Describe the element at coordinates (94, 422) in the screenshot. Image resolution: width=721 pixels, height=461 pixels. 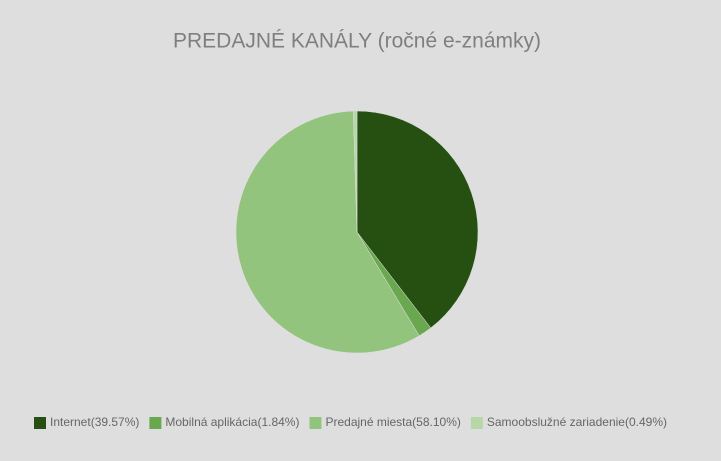
I see `legend-label: Internet(39.57%)` at that location.